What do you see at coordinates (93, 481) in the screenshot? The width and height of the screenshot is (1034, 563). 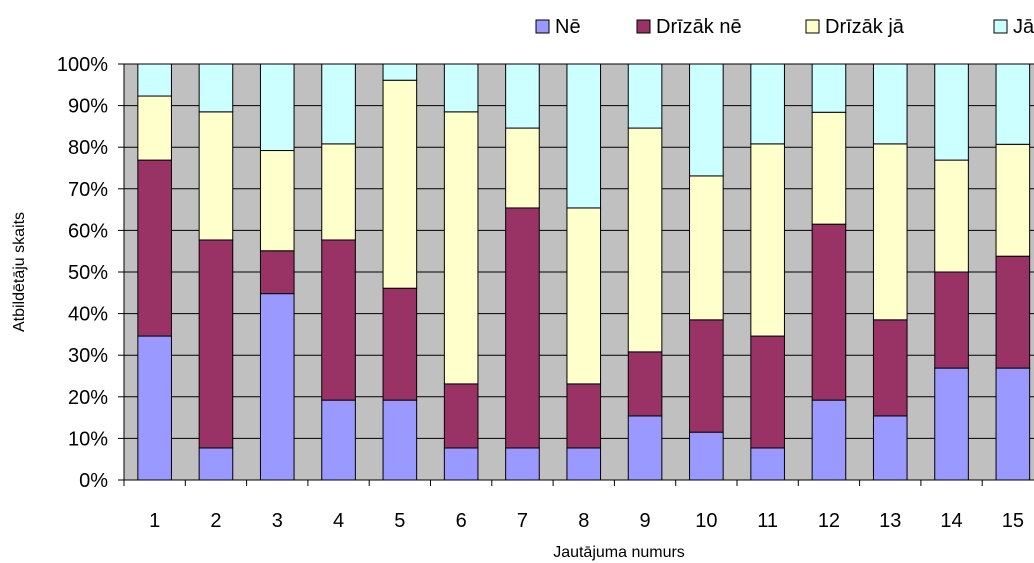 I see `y-tick-label: 0%` at bounding box center [93, 481].